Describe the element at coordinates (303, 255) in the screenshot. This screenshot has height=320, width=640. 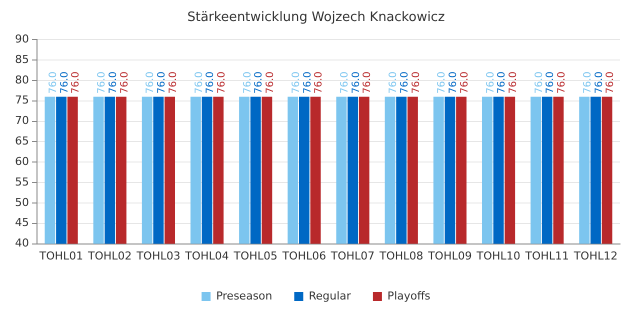
I see `x-tick-label: TOHL06` at that location.